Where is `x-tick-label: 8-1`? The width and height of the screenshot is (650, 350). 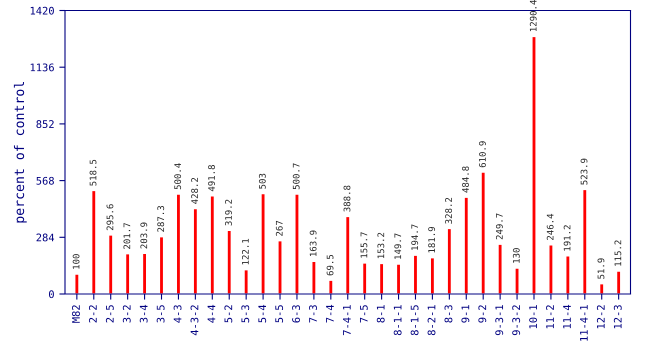 x-tick-label: 8-1 is located at coordinates (380, 314).